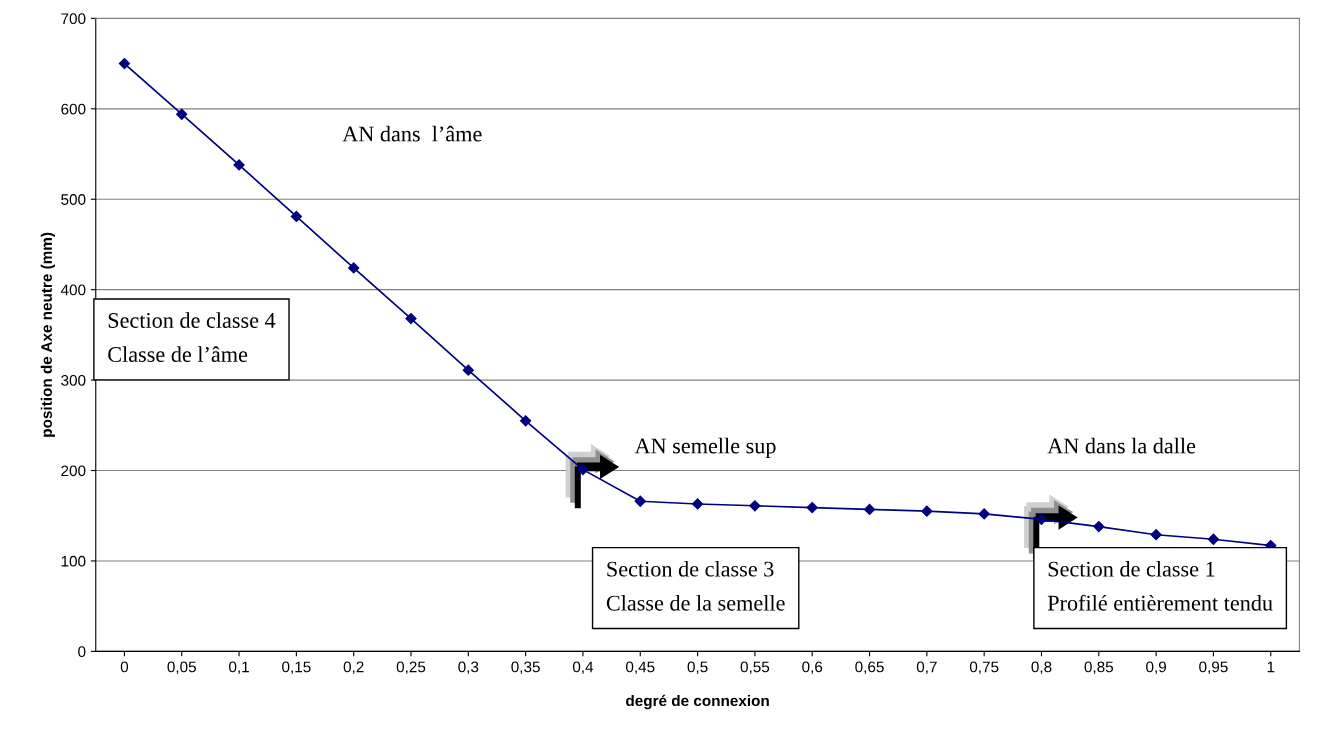 This screenshot has width=1330, height=736. Describe the element at coordinates (73, 380) in the screenshot. I see `y-tick-label: 300` at that location.